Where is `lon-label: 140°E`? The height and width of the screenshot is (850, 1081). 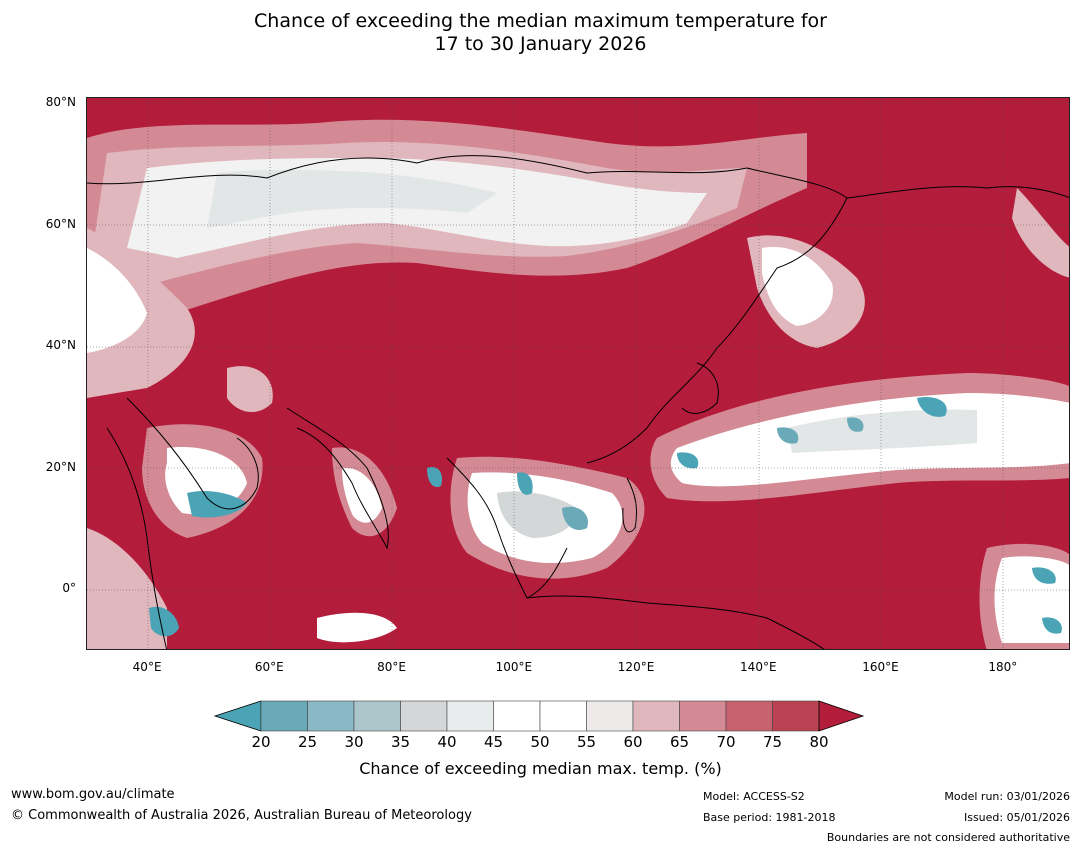
lon-label: 140°E is located at coordinates (758, 667).